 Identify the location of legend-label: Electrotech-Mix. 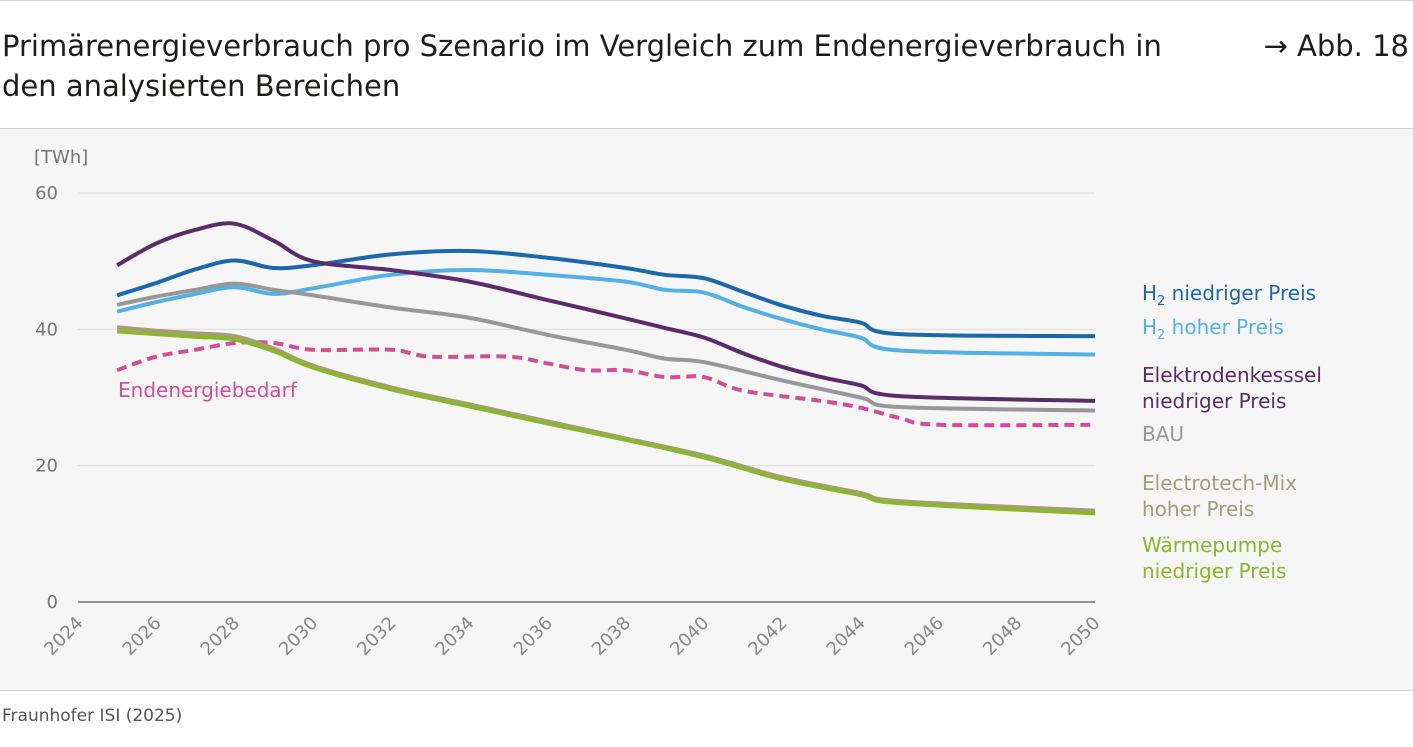
(1219, 483).